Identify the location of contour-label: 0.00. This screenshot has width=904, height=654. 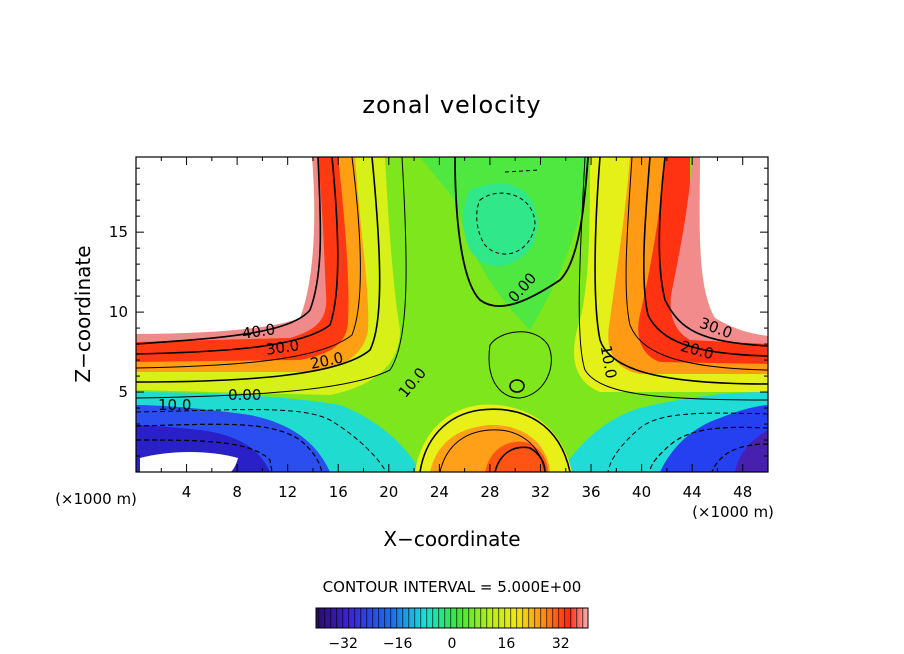
(244, 395).